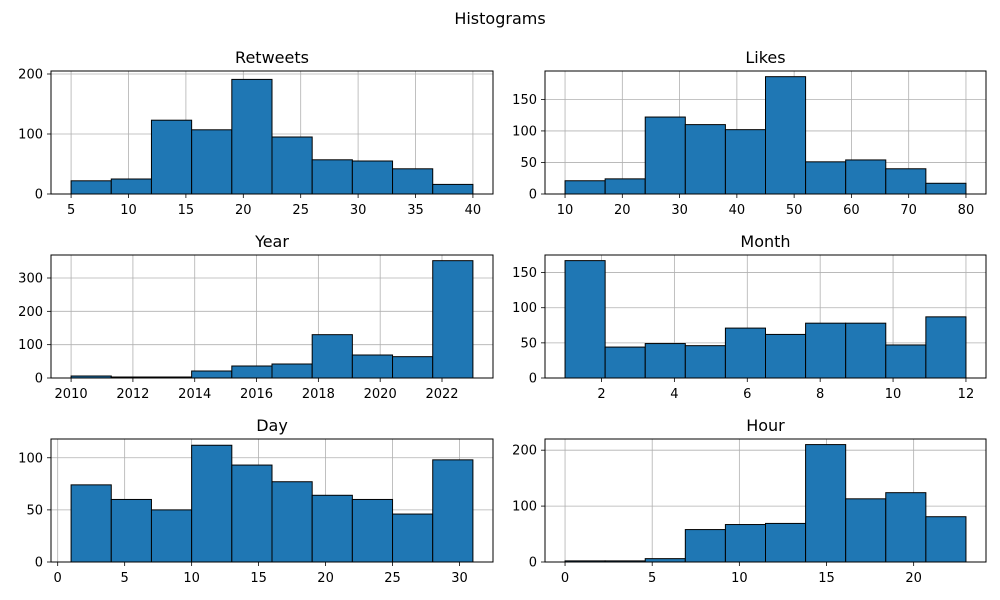  I want to click on x-tick-label: 4, so click(674, 394).